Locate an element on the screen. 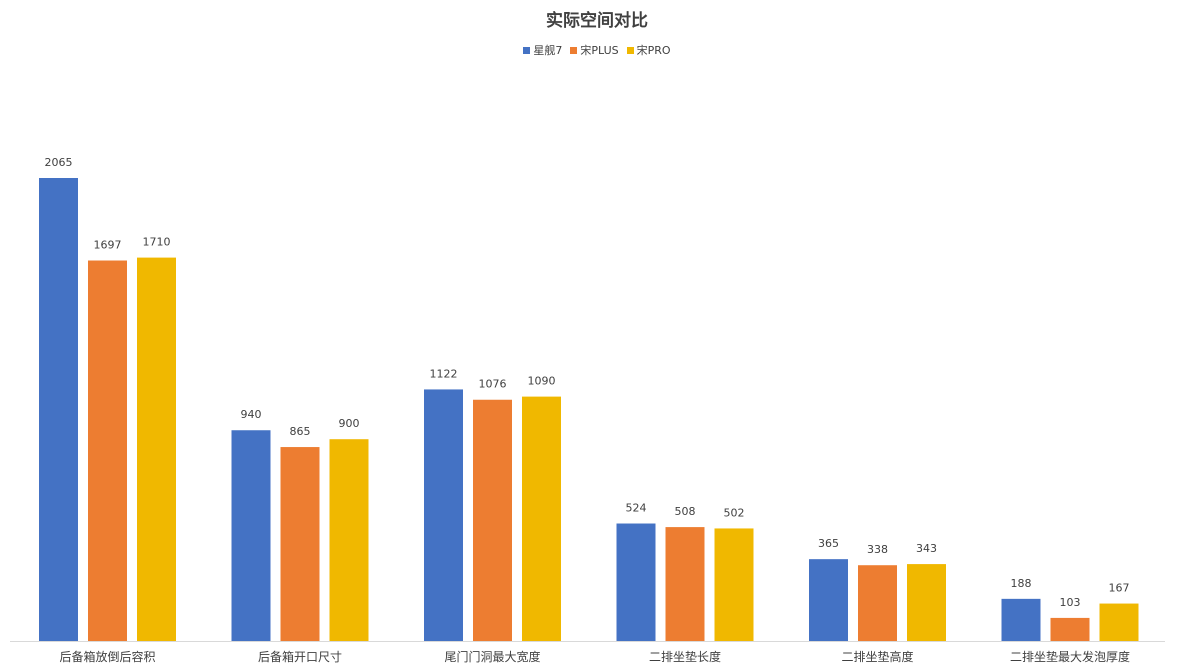 The image size is (1194, 669). data-label: 1122 is located at coordinates (444, 373).